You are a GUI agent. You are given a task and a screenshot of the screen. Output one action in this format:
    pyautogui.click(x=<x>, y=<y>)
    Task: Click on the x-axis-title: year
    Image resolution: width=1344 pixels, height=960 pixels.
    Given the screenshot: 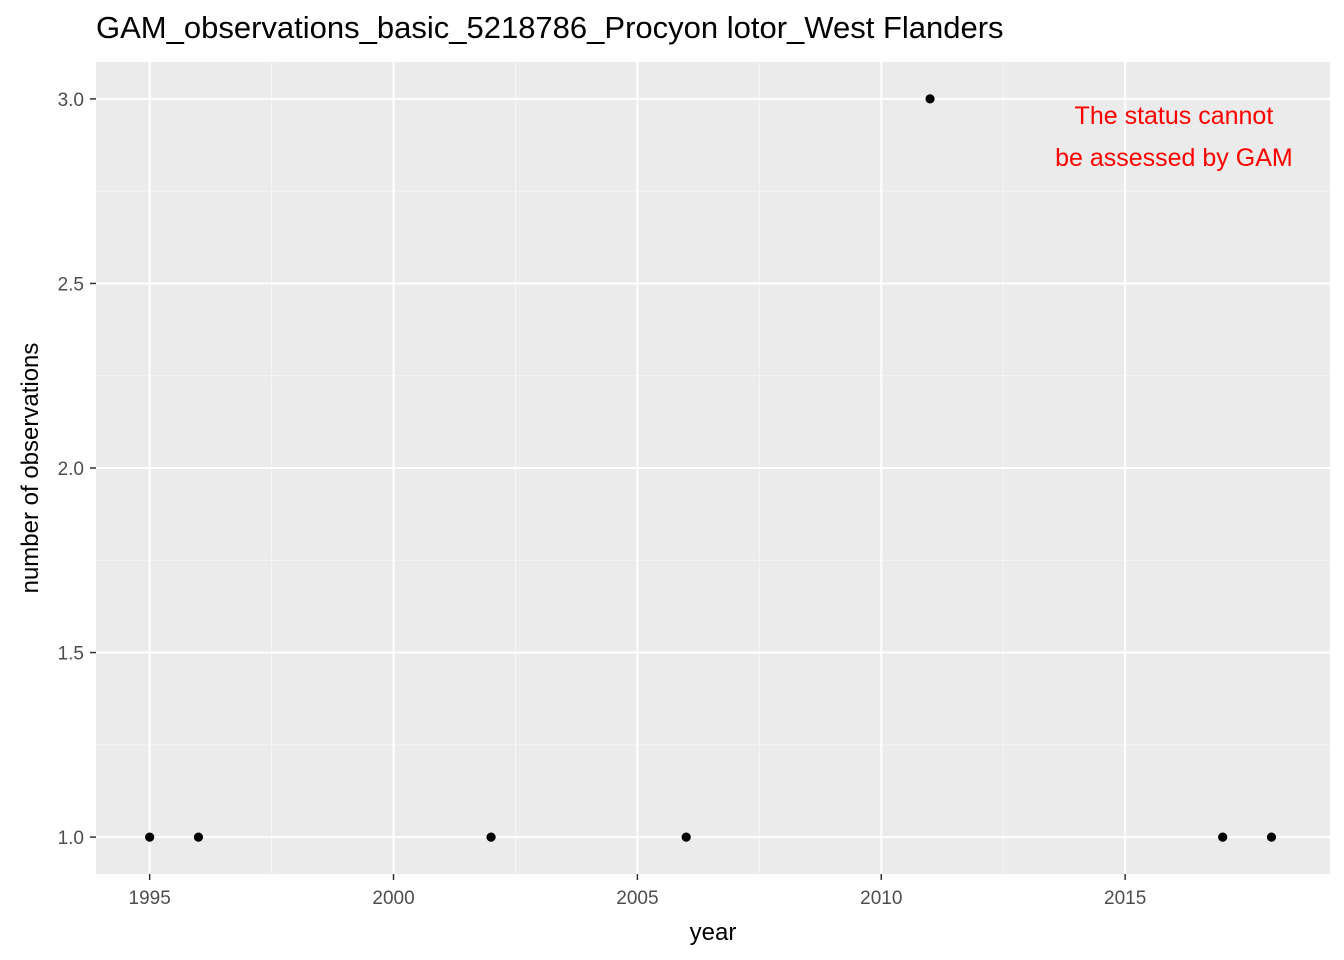 What is the action you would take?
    pyautogui.click(x=713, y=932)
    